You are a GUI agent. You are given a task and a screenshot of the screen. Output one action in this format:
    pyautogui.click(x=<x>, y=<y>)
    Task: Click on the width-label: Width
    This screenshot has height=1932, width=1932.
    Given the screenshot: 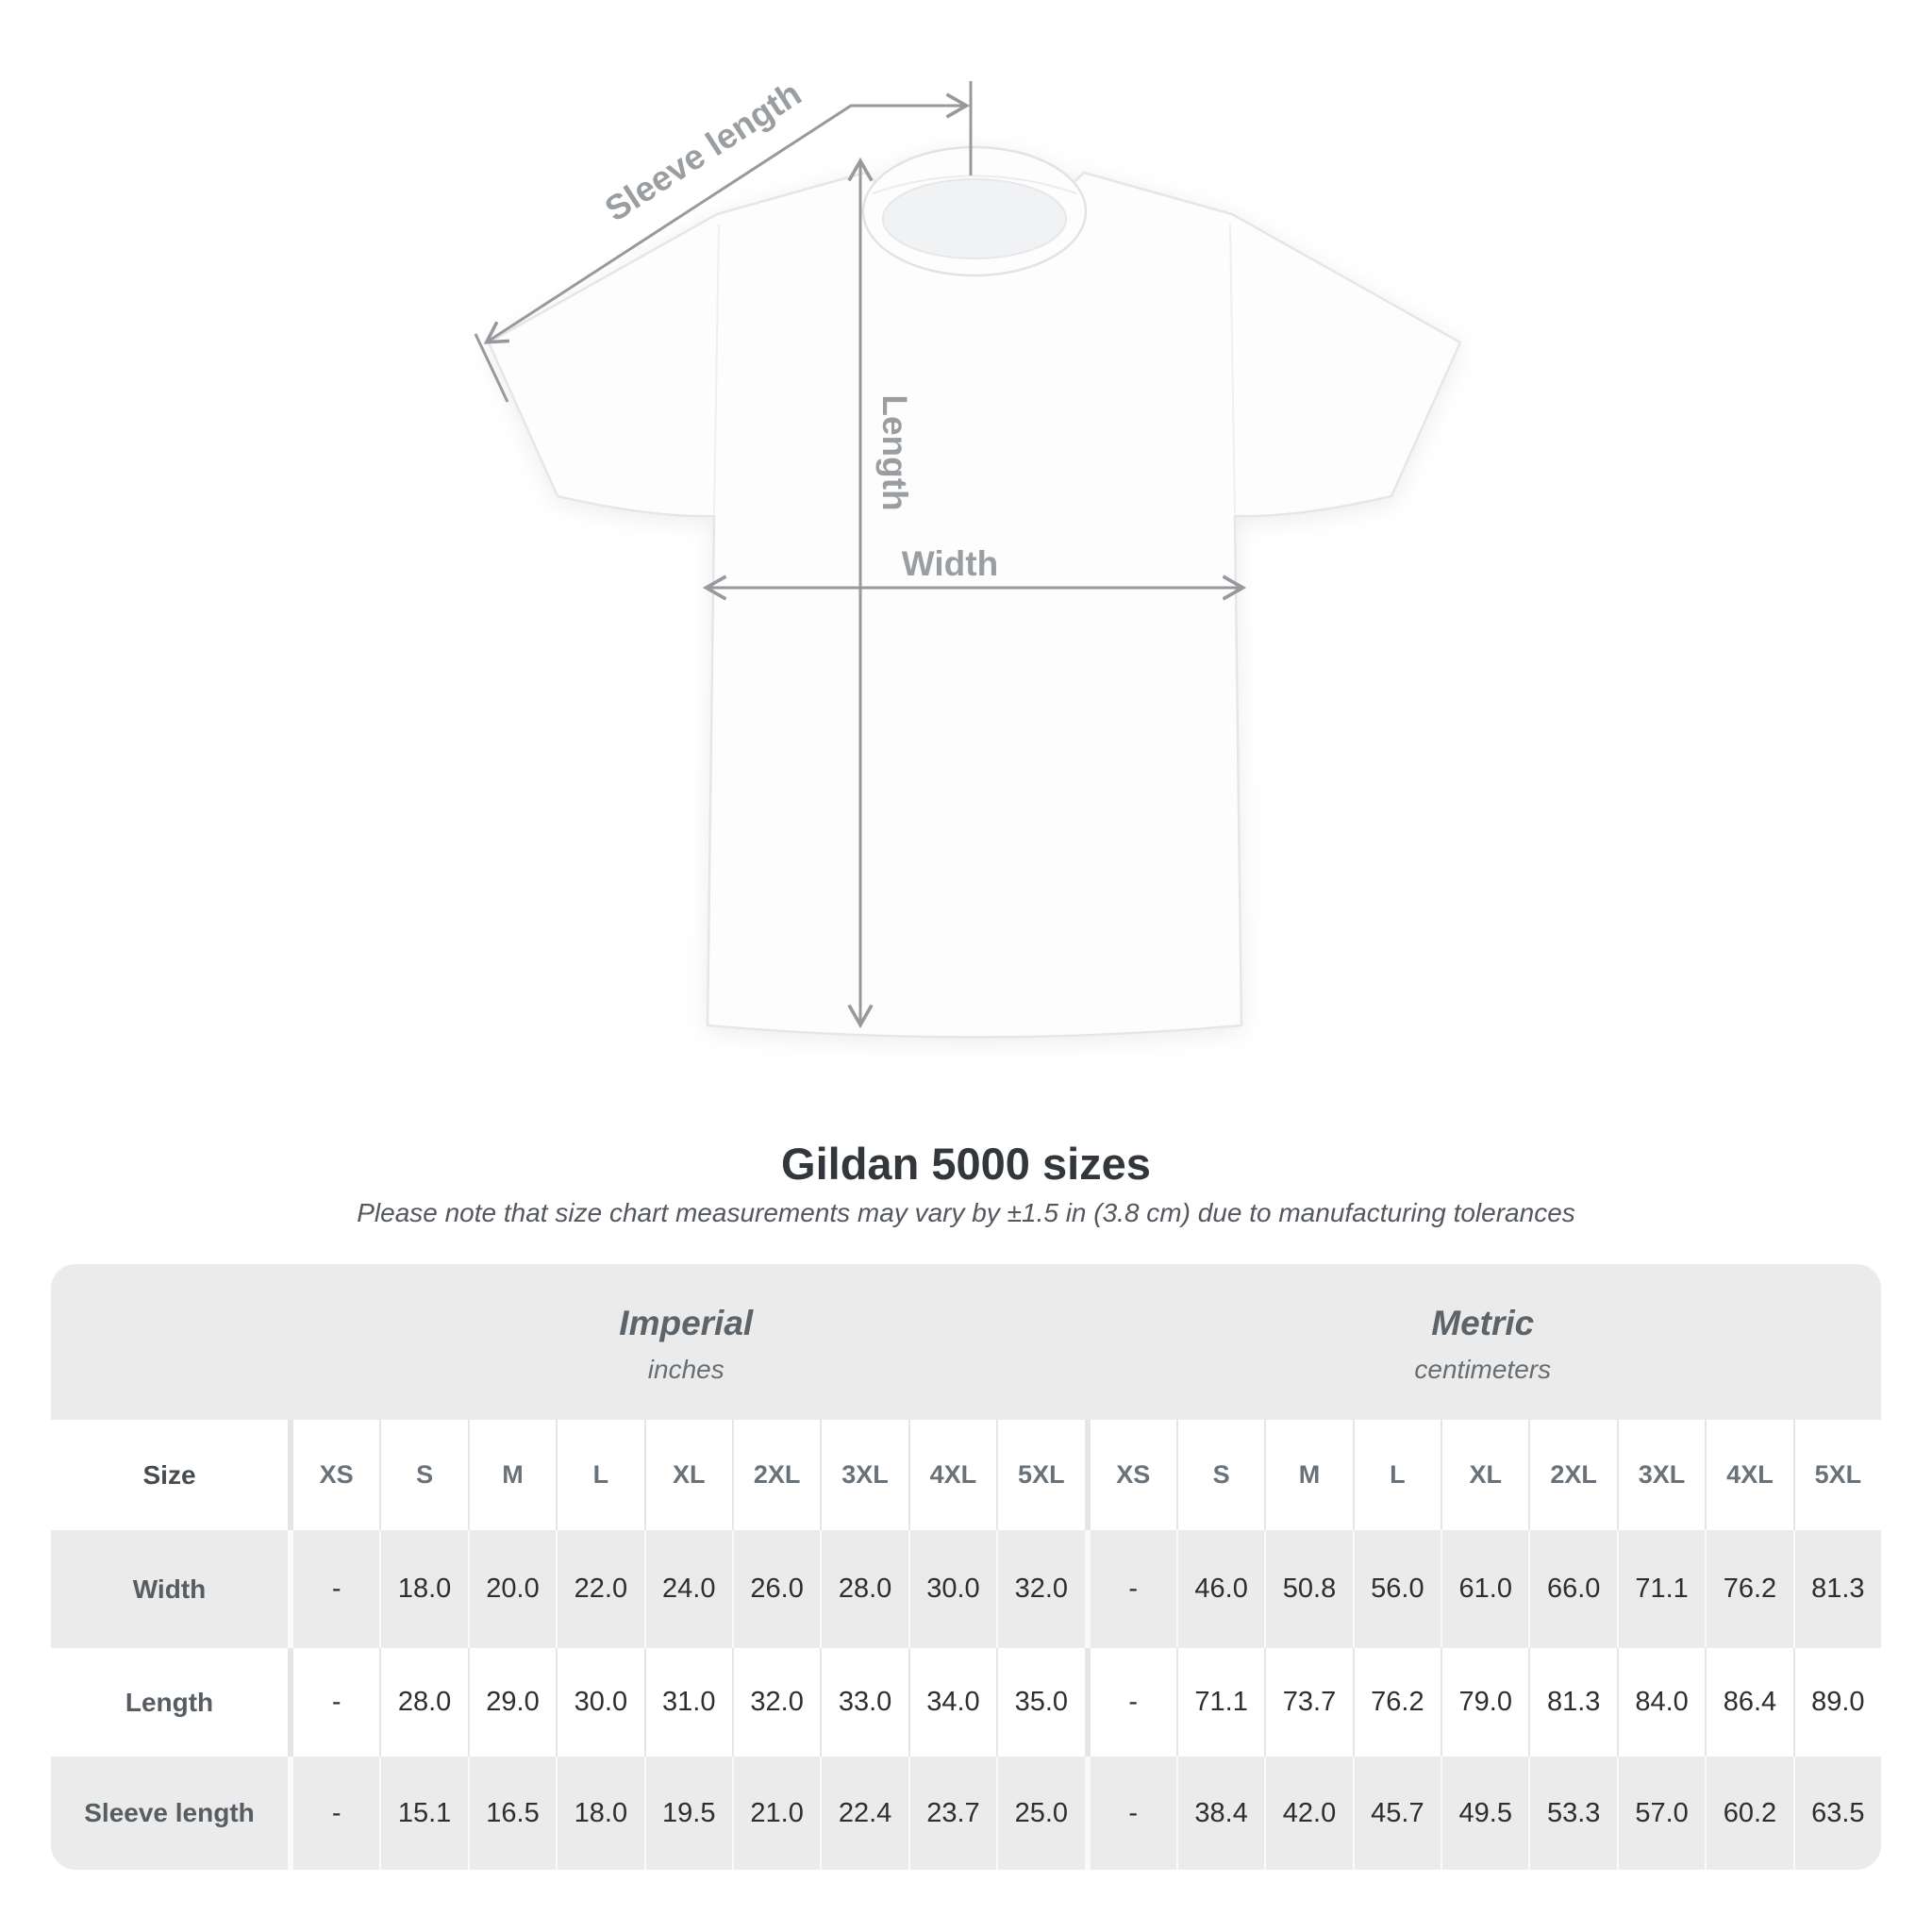 What is the action you would take?
    pyautogui.click(x=950, y=563)
    